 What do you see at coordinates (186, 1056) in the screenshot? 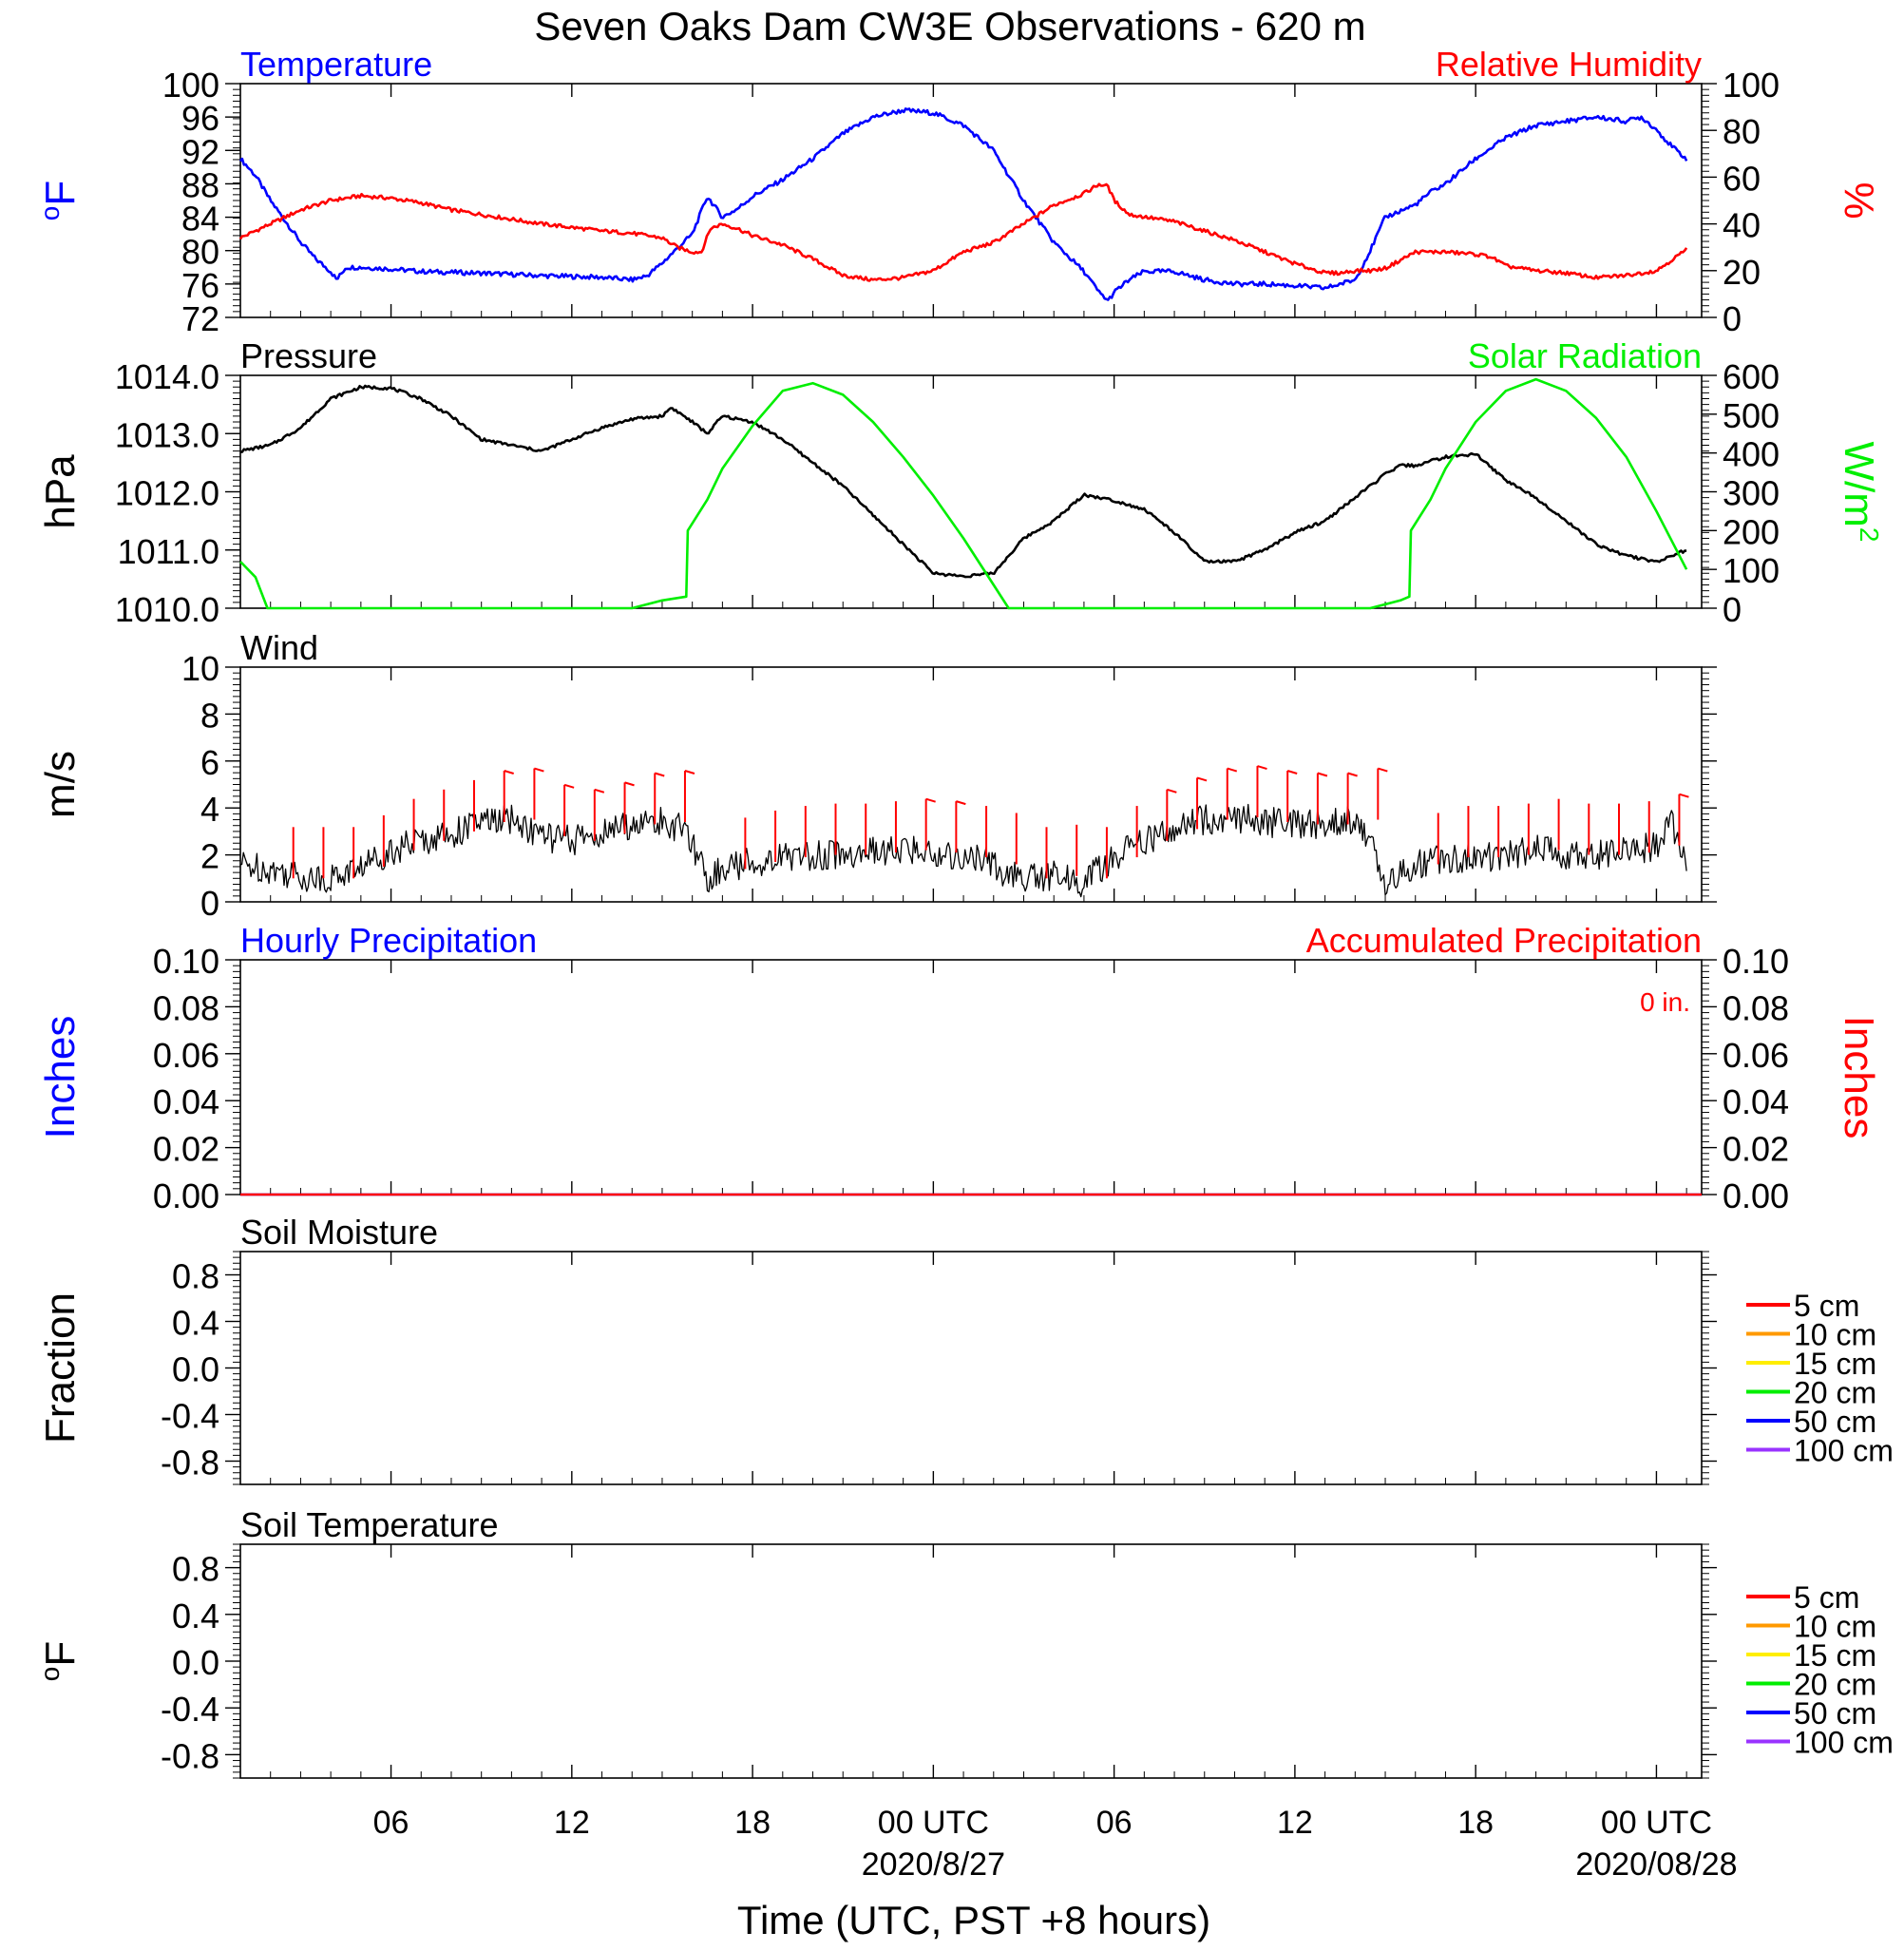
I see `y-tick-label: 0.06` at bounding box center [186, 1056].